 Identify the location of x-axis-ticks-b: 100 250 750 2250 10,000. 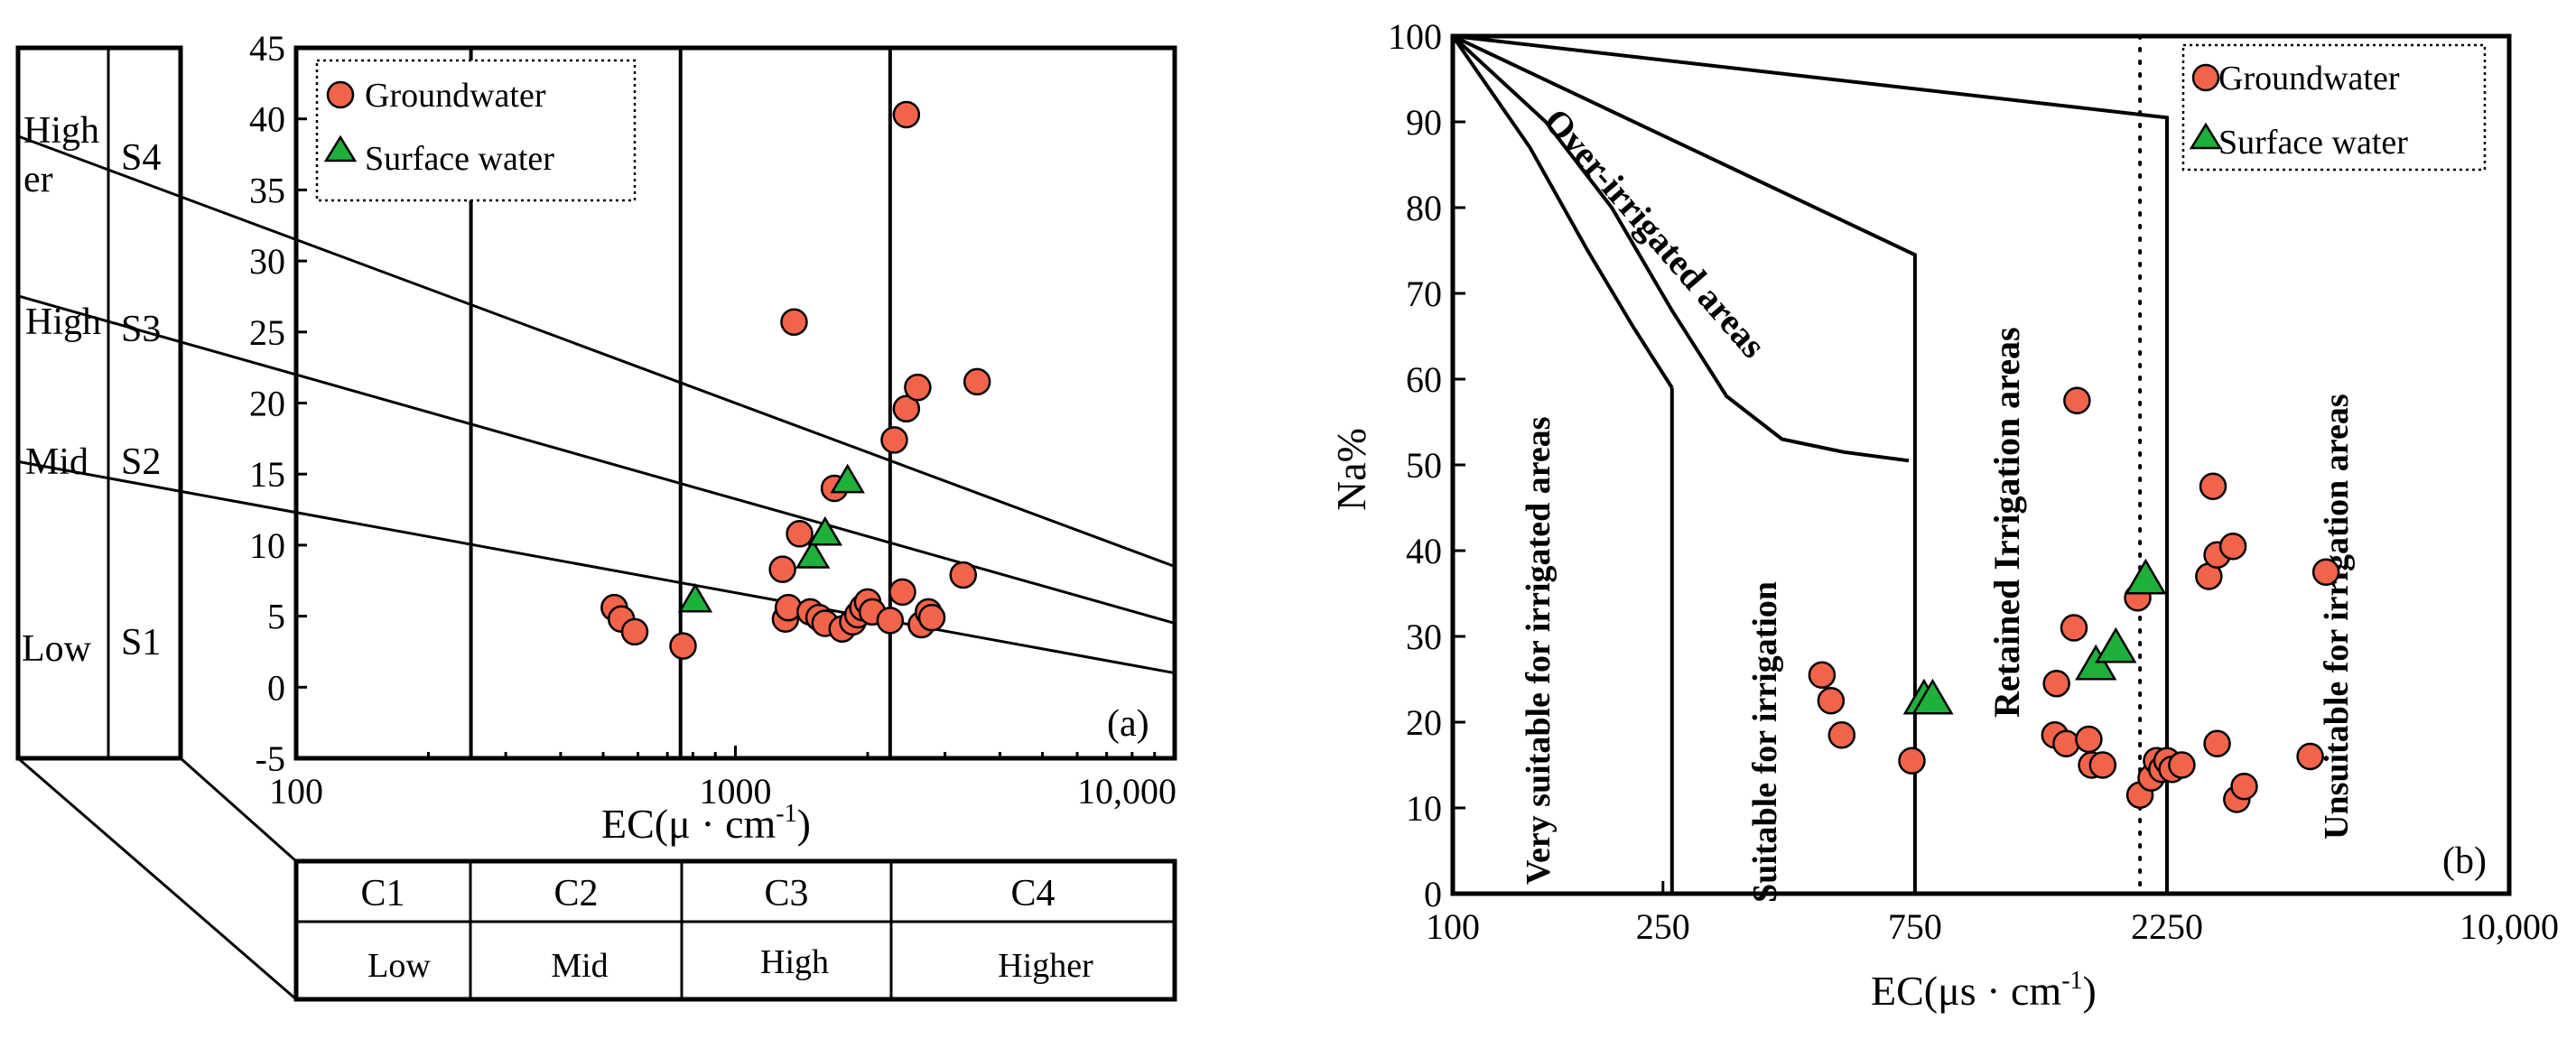
(1992, 914).